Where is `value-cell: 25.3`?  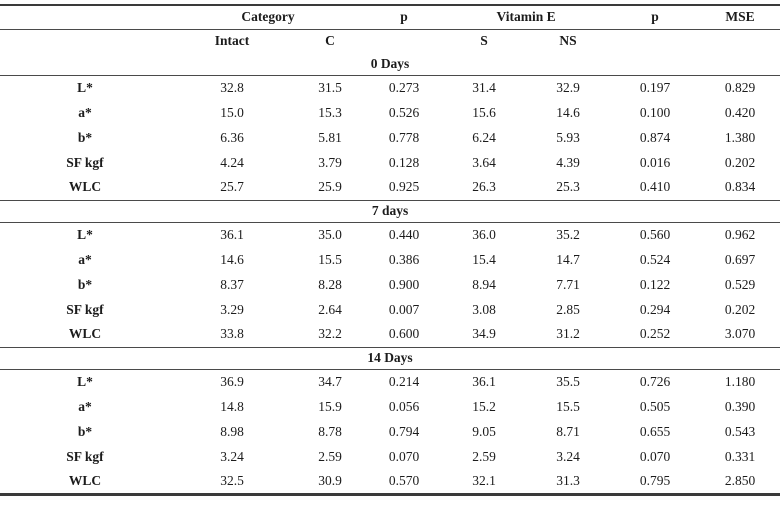
value-cell: 25.3 is located at coordinates (568, 187).